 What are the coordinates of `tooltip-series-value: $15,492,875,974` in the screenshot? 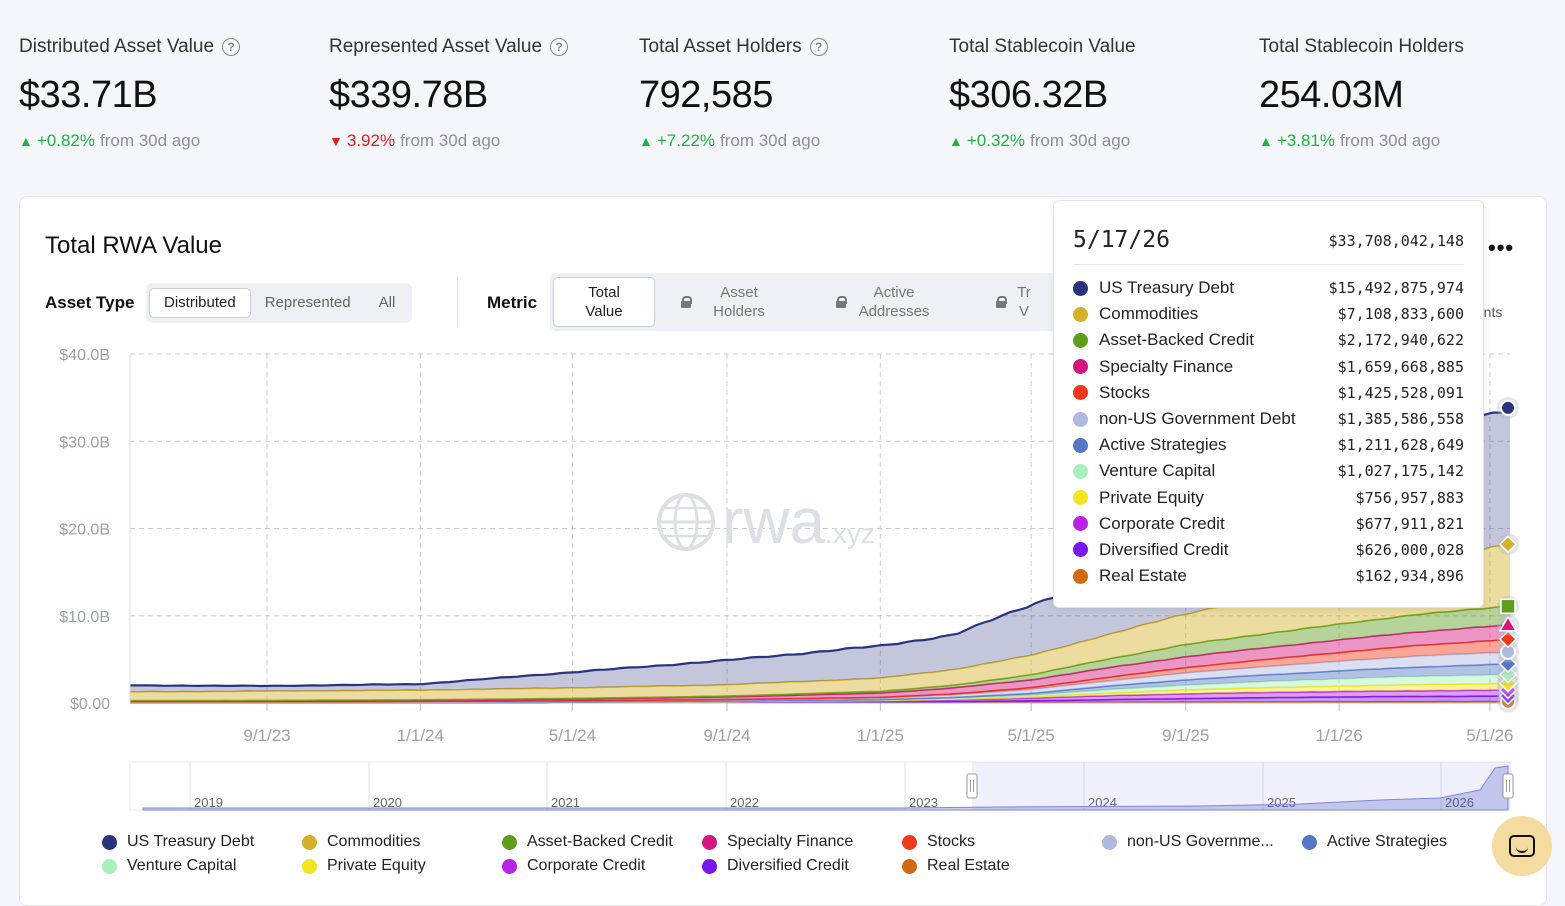 It's located at (1396, 288).